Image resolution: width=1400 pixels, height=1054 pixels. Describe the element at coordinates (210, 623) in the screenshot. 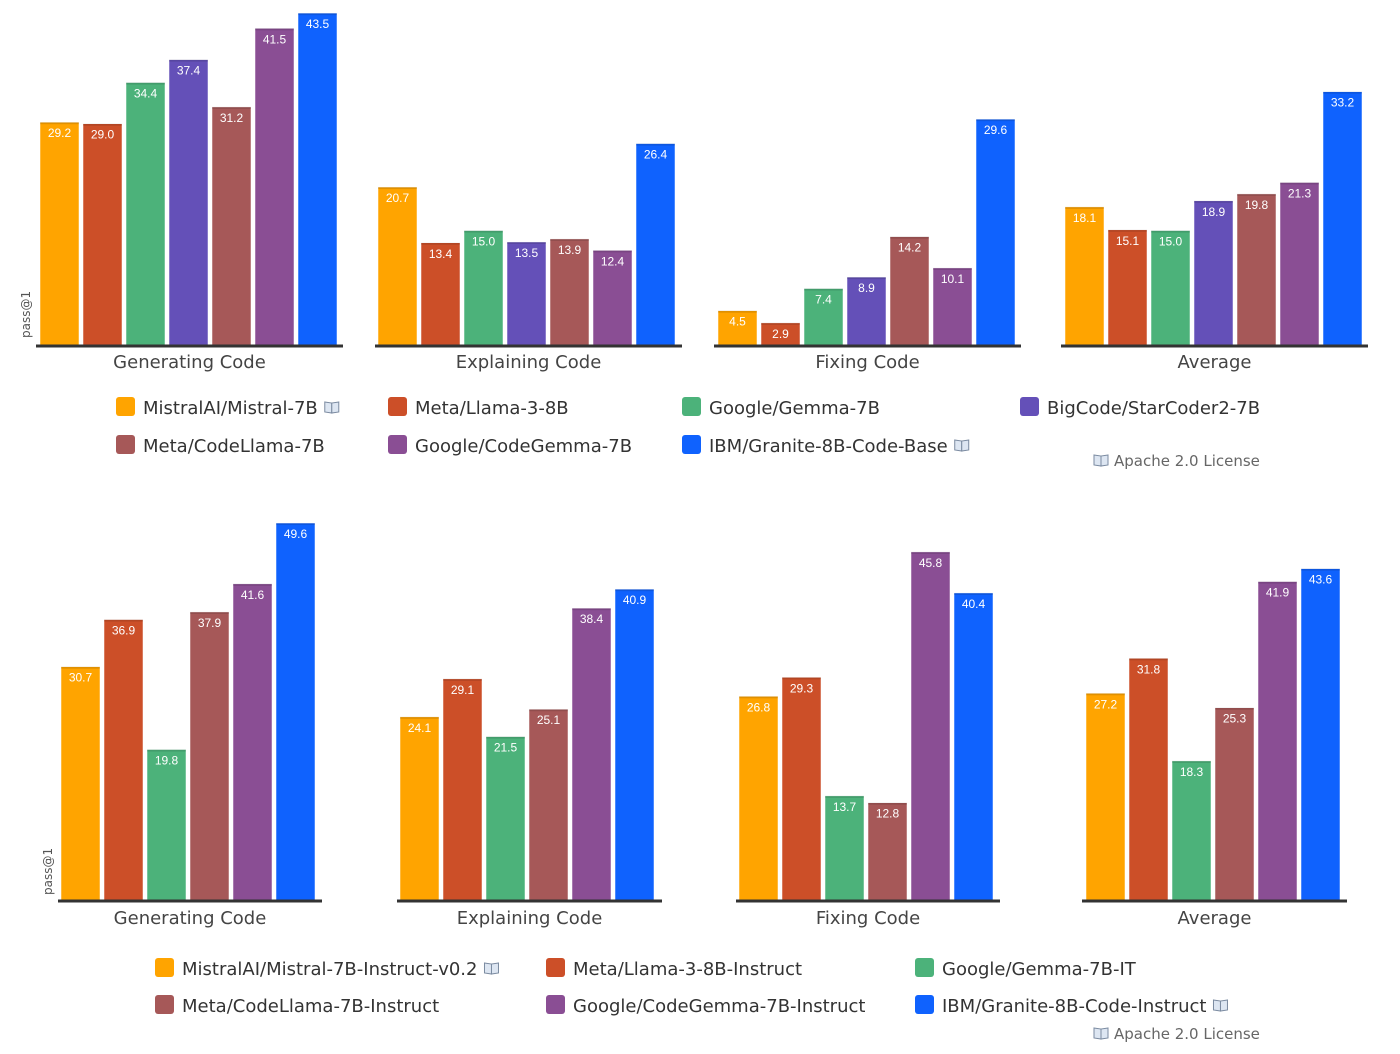

I see `bar-value-label: 37.9` at that location.